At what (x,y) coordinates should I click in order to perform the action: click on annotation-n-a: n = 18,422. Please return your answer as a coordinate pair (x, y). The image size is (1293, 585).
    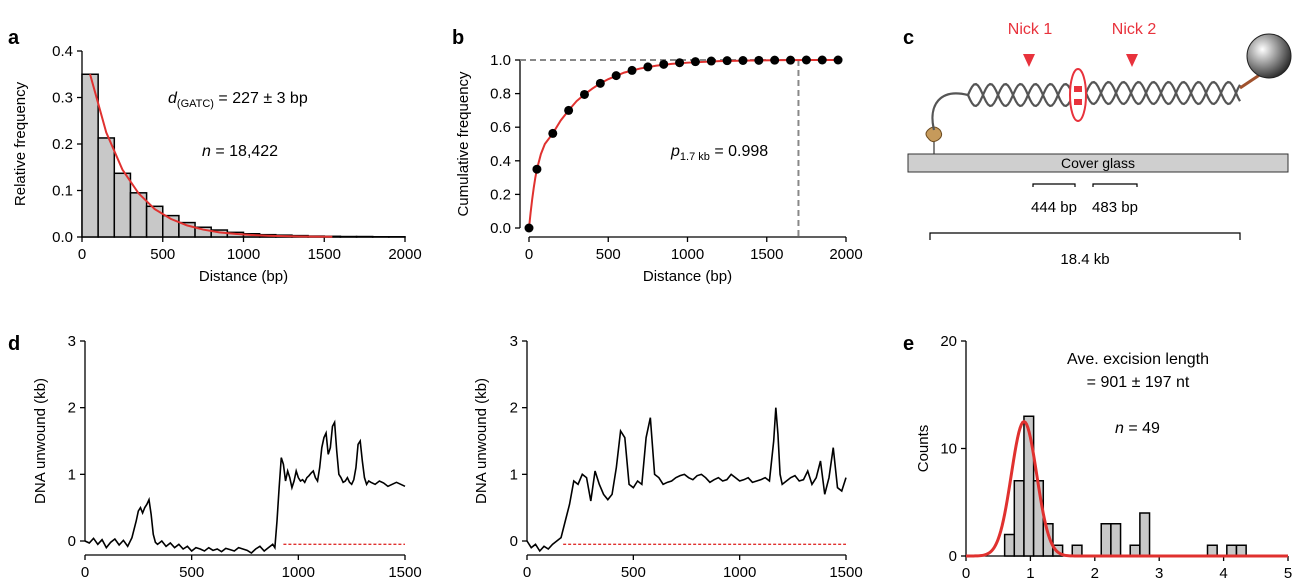
    Looking at the image, I should click on (240, 151).